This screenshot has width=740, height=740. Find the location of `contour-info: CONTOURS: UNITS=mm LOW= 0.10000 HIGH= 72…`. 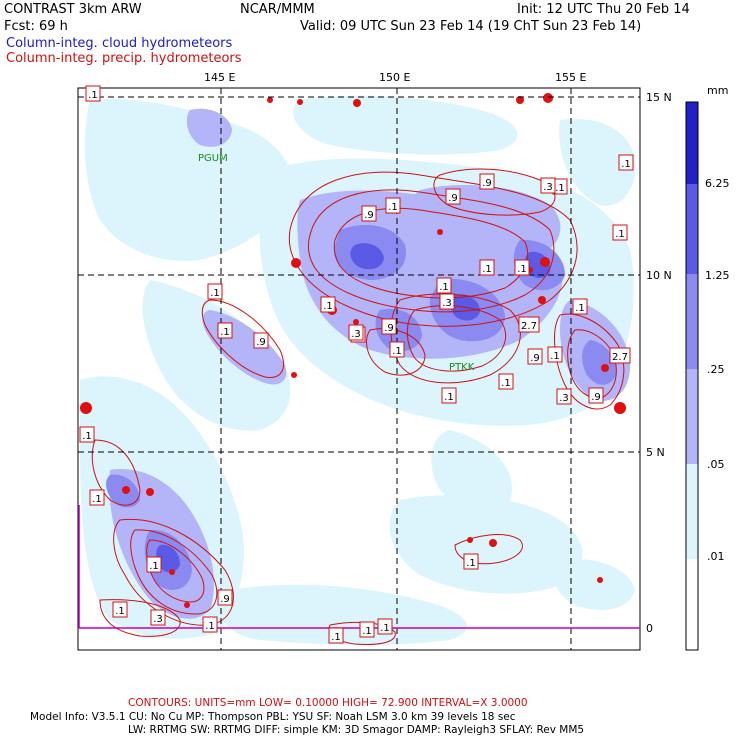

contour-info: CONTOURS: UNITS=mm LOW= 0.10000 HIGH= 72… is located at coordinates (328, 703).